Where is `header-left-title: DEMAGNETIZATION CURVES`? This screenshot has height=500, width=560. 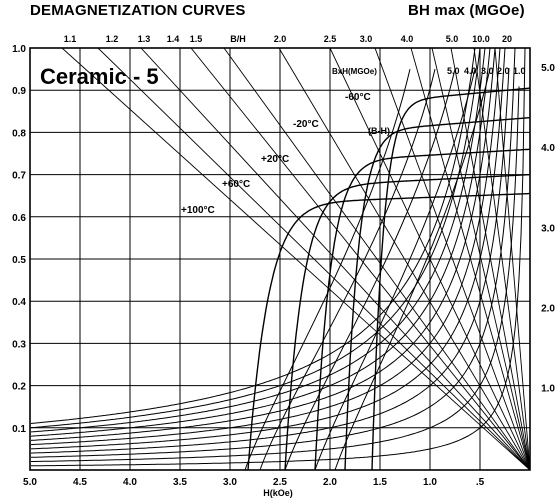
header-left-title: DEMAGNETIZATION CURVES is located at coordinates (138, 10).